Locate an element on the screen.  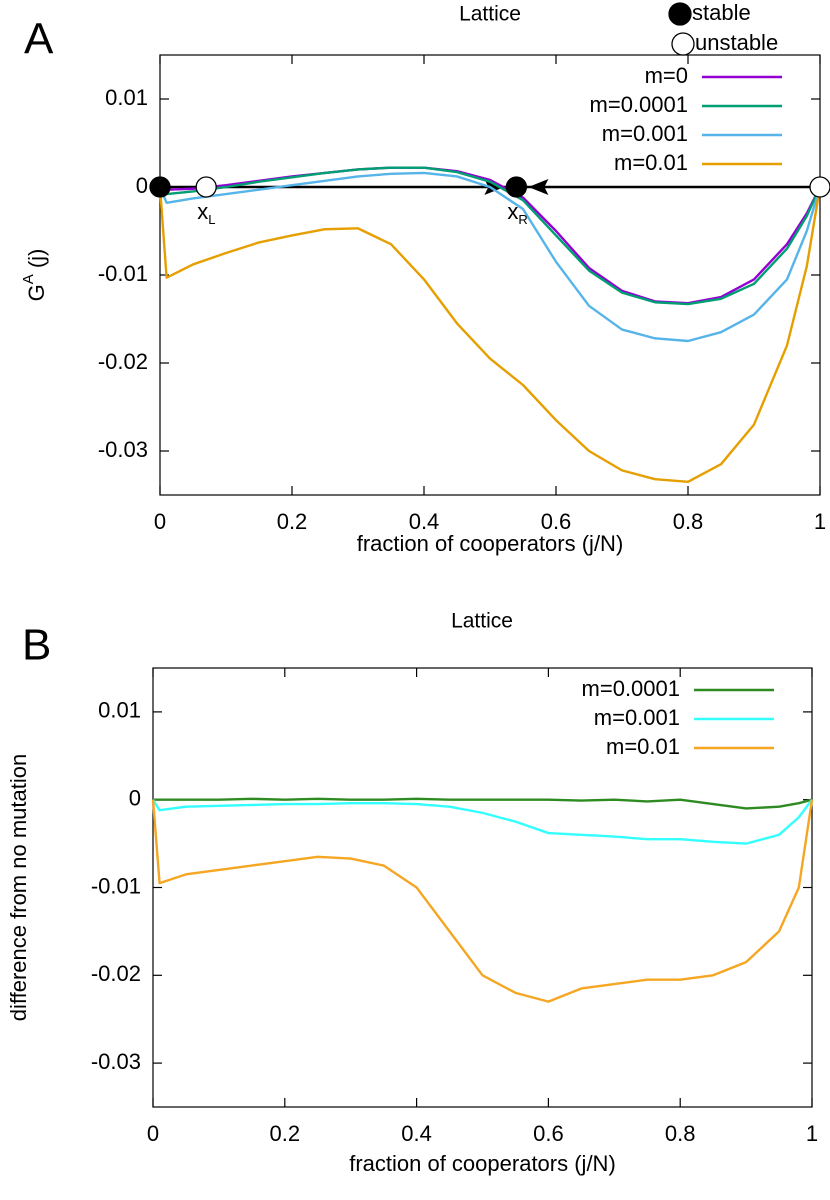
panel-label: B is located at coordinates (36, 645).